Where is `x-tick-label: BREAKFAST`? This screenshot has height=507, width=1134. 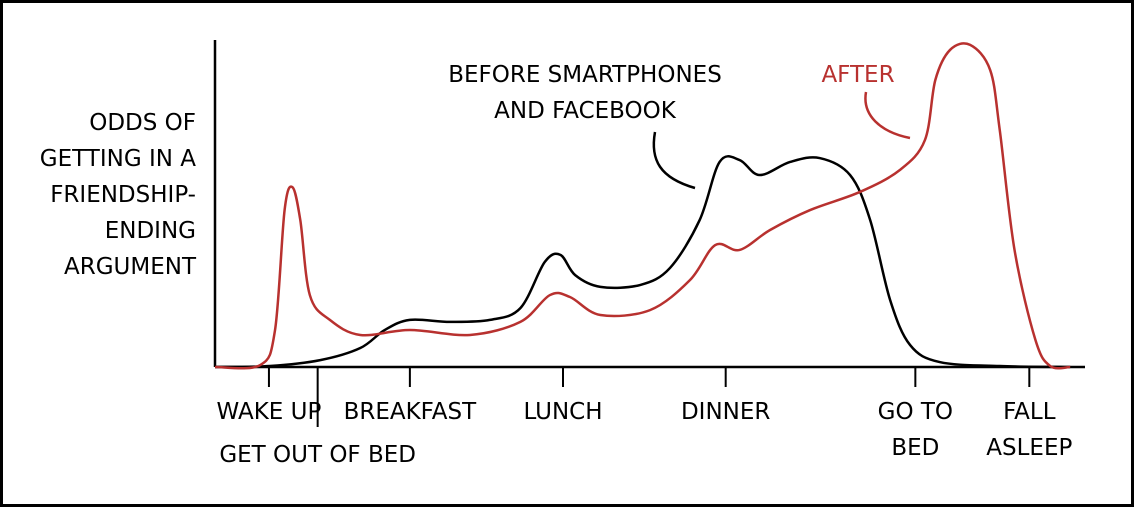
x-tick-label: BREAKFAST is located at coordinates (411, 412).